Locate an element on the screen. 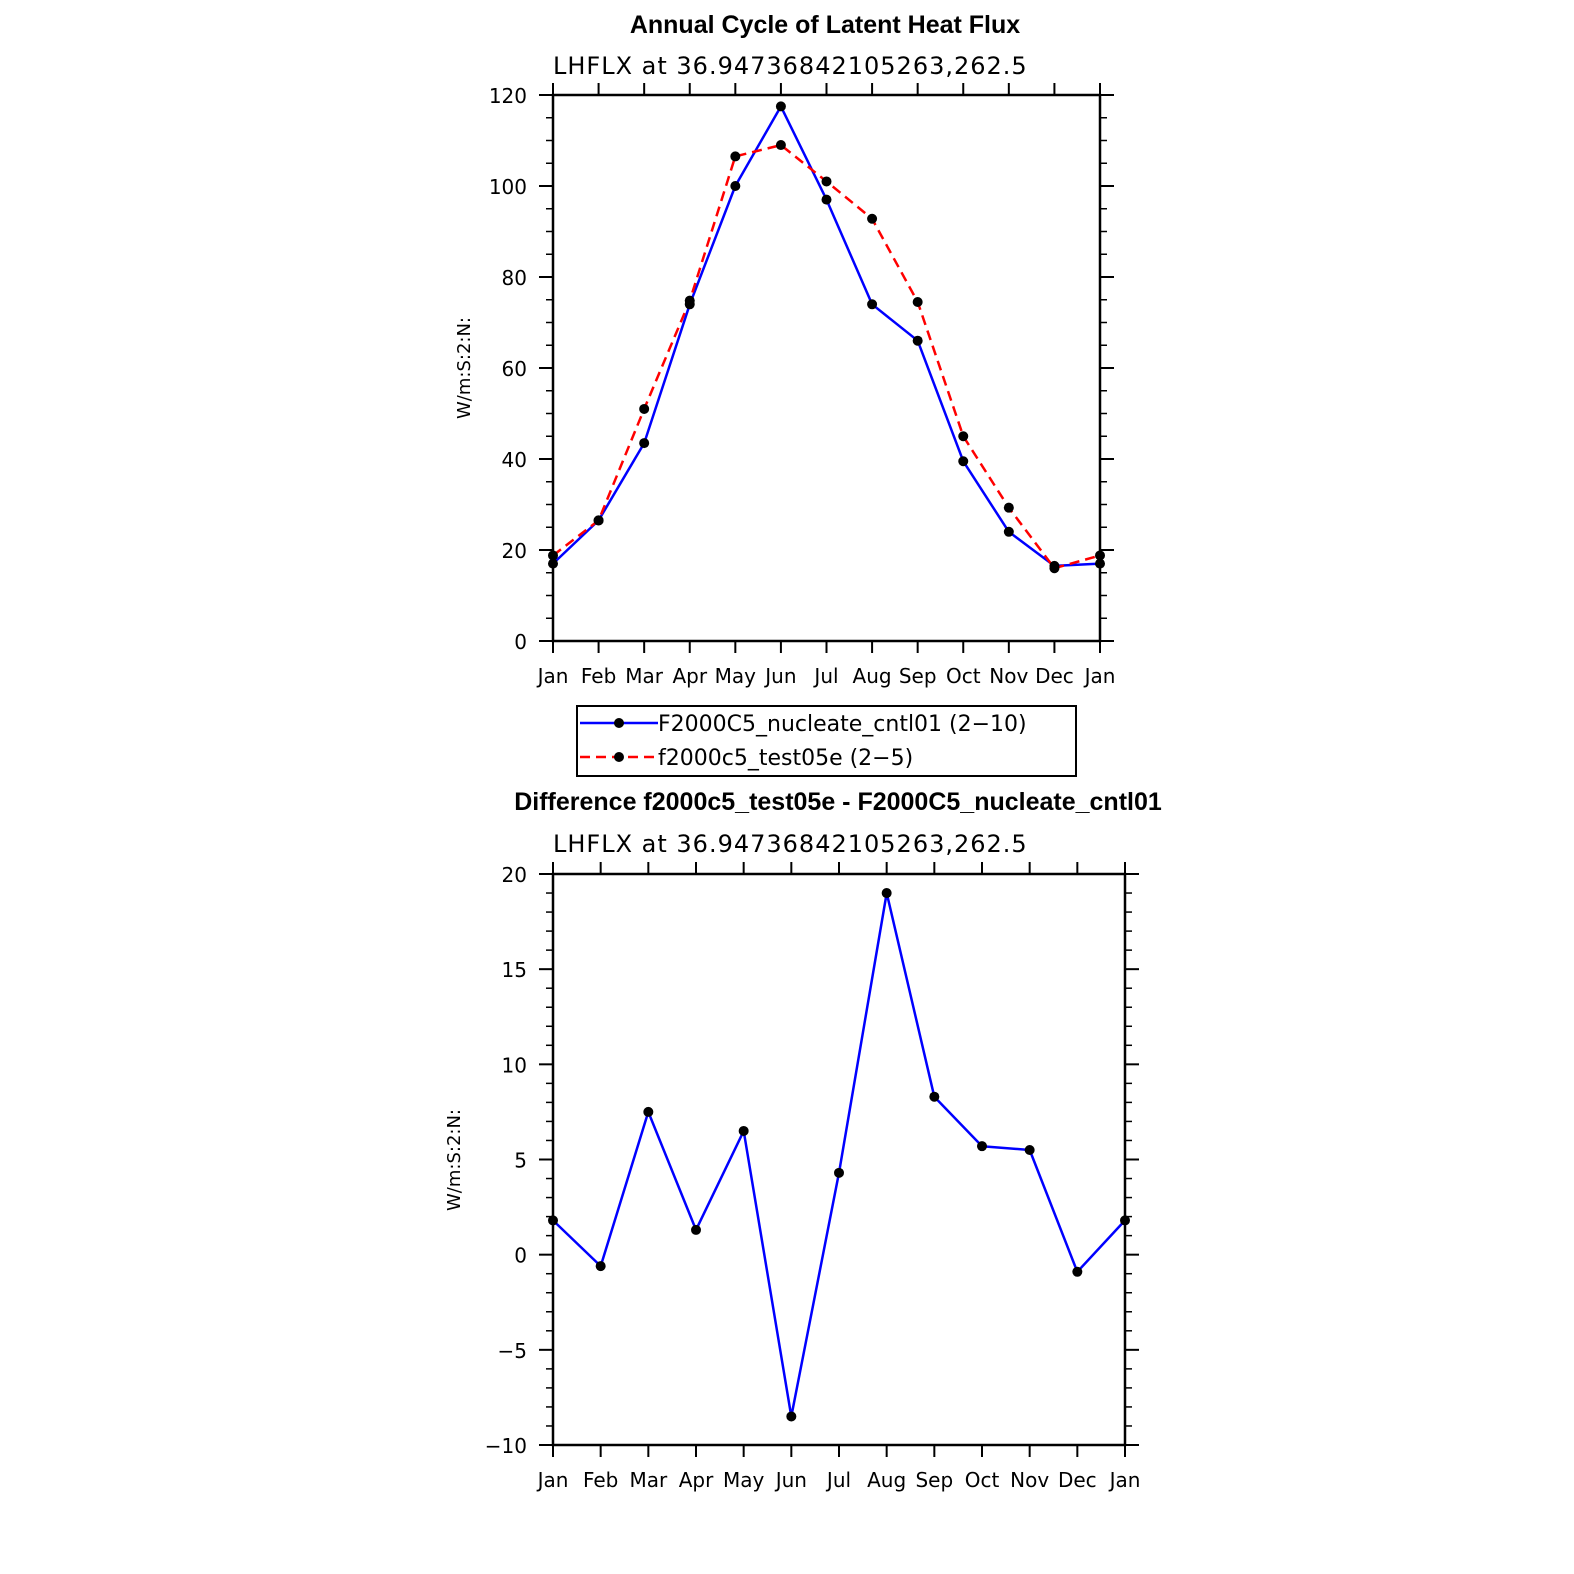 This screenshot has height=1574, width=1574. y-tick-label: 15 is located at coordinates (514, 970).